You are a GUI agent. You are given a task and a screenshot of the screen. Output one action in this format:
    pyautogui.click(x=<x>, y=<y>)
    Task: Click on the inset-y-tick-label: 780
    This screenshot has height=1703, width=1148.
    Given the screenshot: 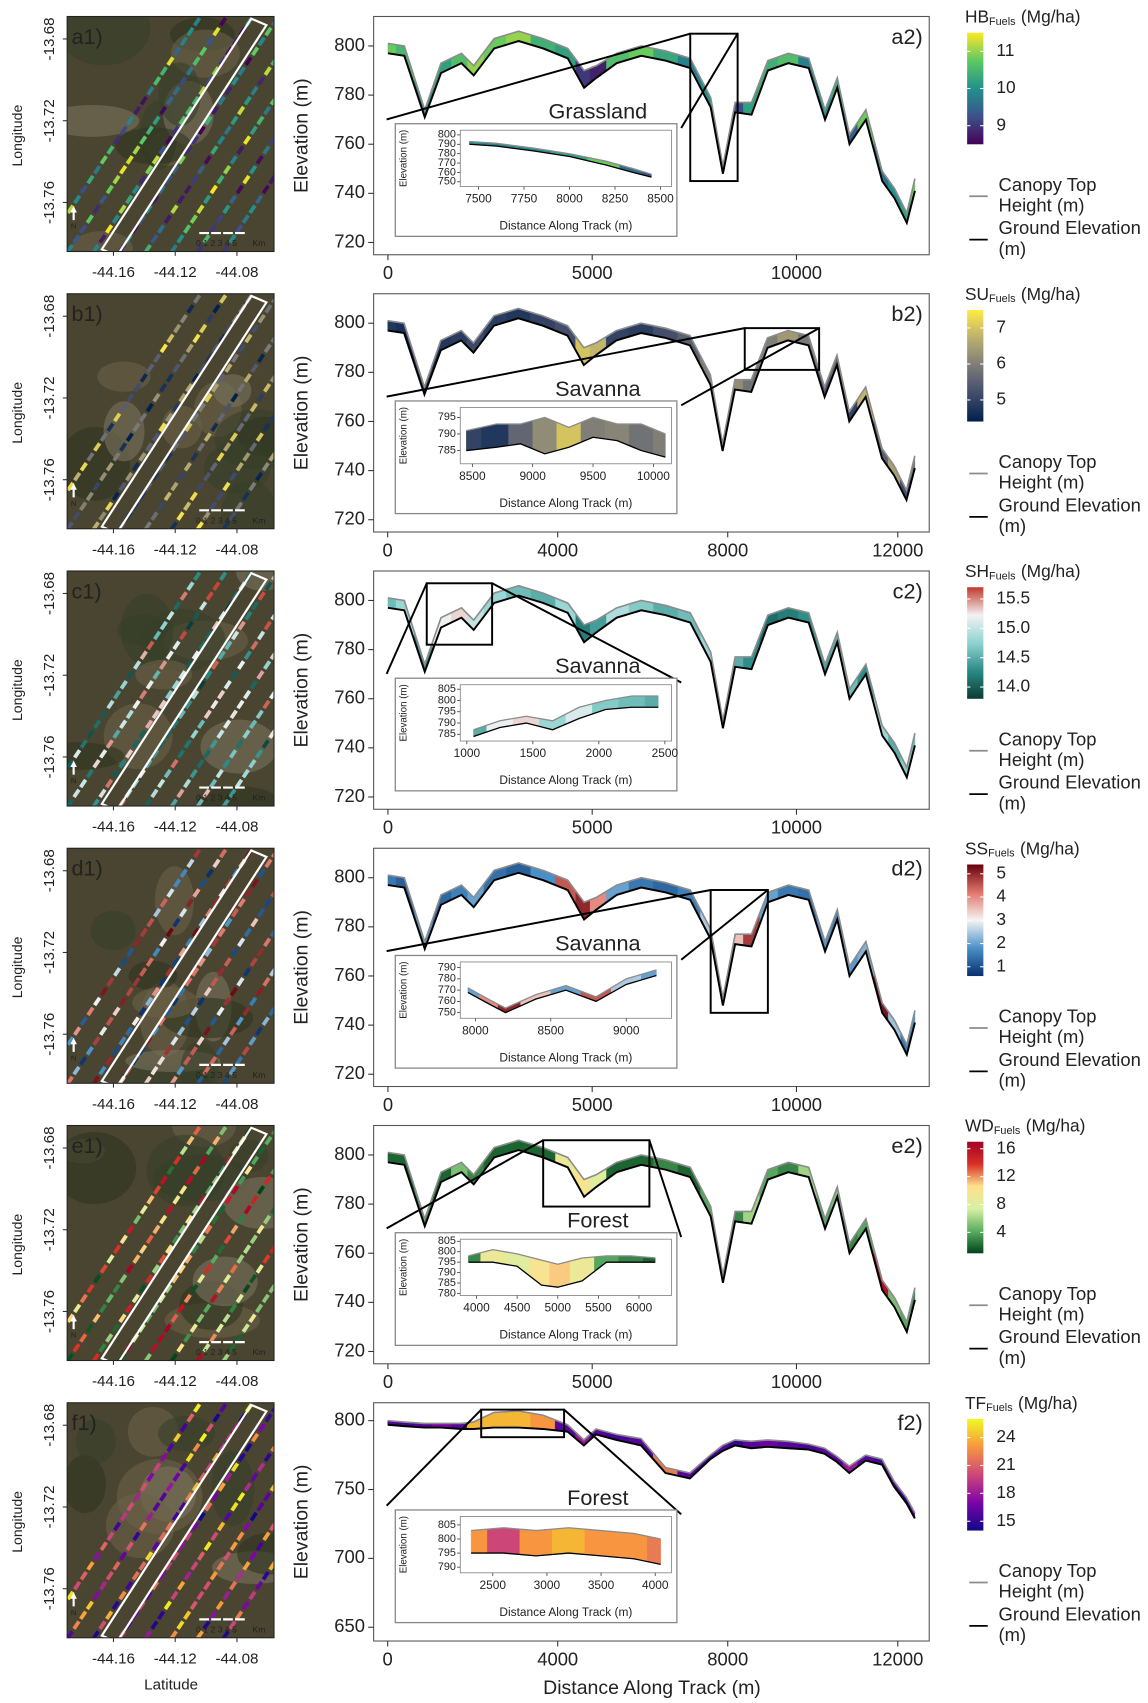 What is the action you would take?
    pyautogui.click(x=447, y=979)
    